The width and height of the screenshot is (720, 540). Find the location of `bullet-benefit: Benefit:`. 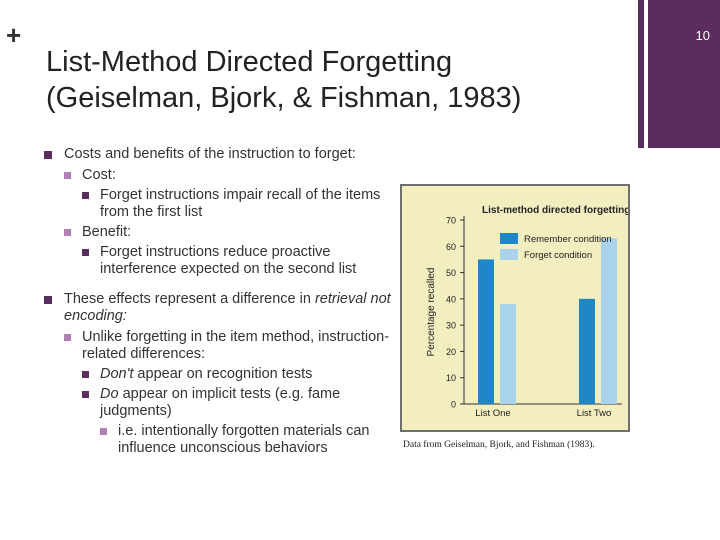

bullet-benefit: Benefit: is located at coordinates (219, 232).